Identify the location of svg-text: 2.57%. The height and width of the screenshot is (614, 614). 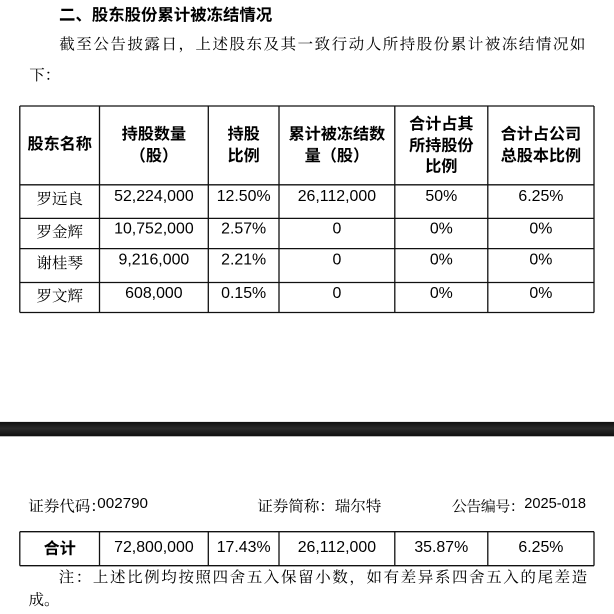
(243, 229).